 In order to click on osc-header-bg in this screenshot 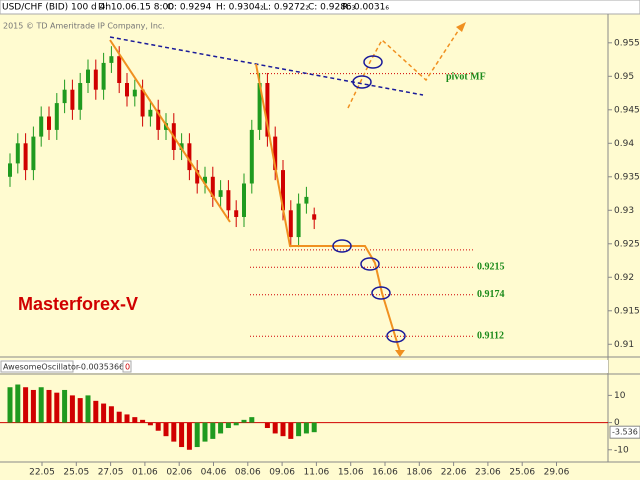, I will do `click(304, 366)`.